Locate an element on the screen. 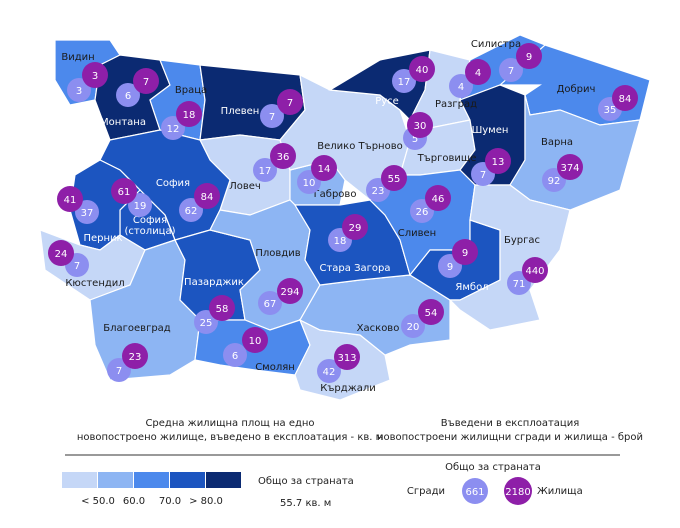 This screenshot has height=528, width=680. legend-tick: > 80.0 is located at coordinates (206, 501).